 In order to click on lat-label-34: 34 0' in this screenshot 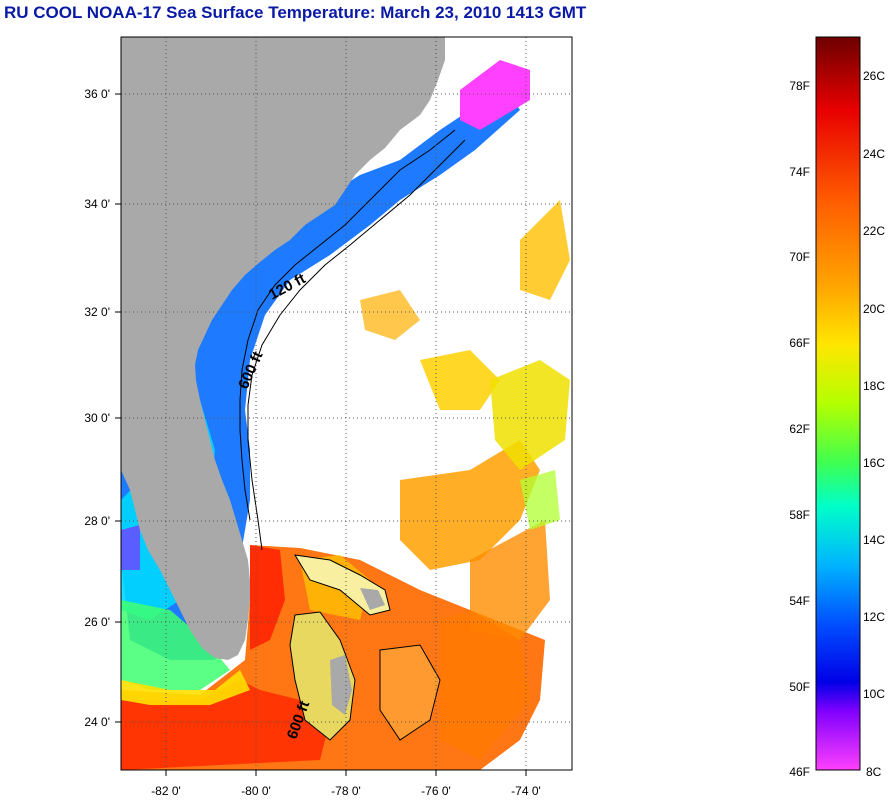, I will do `click(97, 204)`.